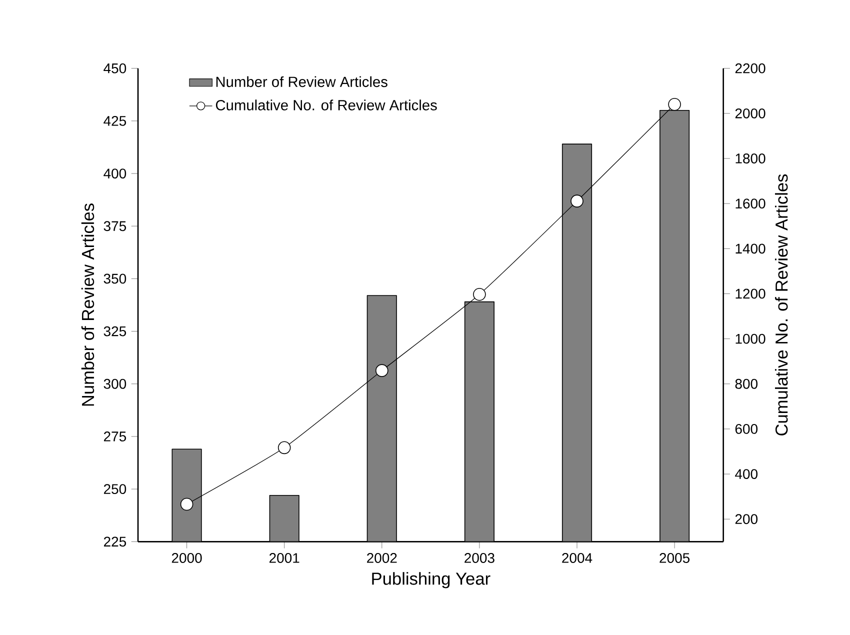 The height and width of the screenshot is (635, 850). Describe the element at coordinates (751, 249) in the screenshot. I see `y2-tick-label: 1400` at that location.